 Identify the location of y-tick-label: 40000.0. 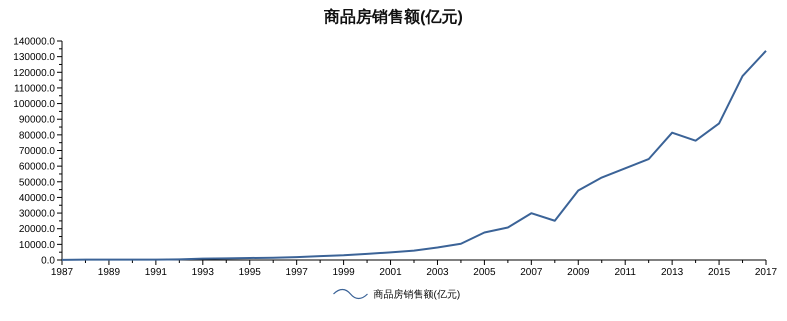
(37, 198).